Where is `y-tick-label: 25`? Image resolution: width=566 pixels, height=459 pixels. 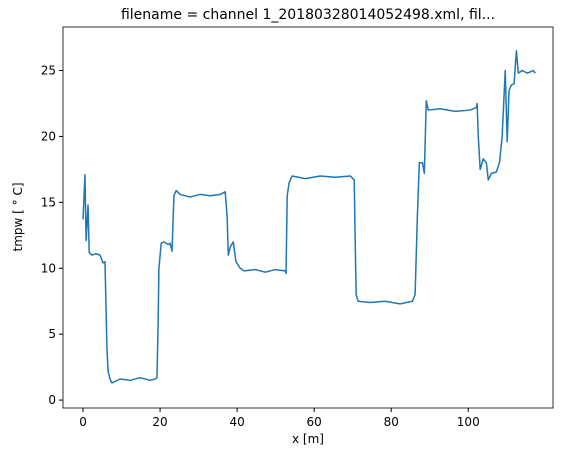 y-tick-label: 25 is located at coordinates (48, 71).